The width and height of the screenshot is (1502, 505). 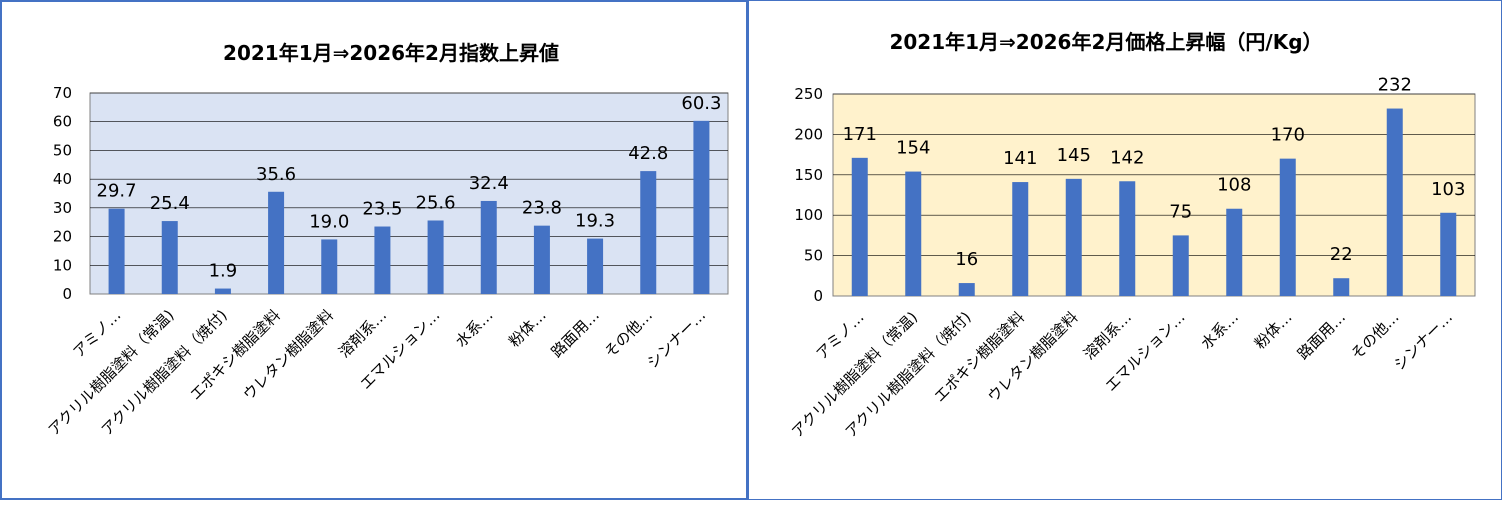 I want to click on y-tick-label: 250, so click(x=808, y=94).